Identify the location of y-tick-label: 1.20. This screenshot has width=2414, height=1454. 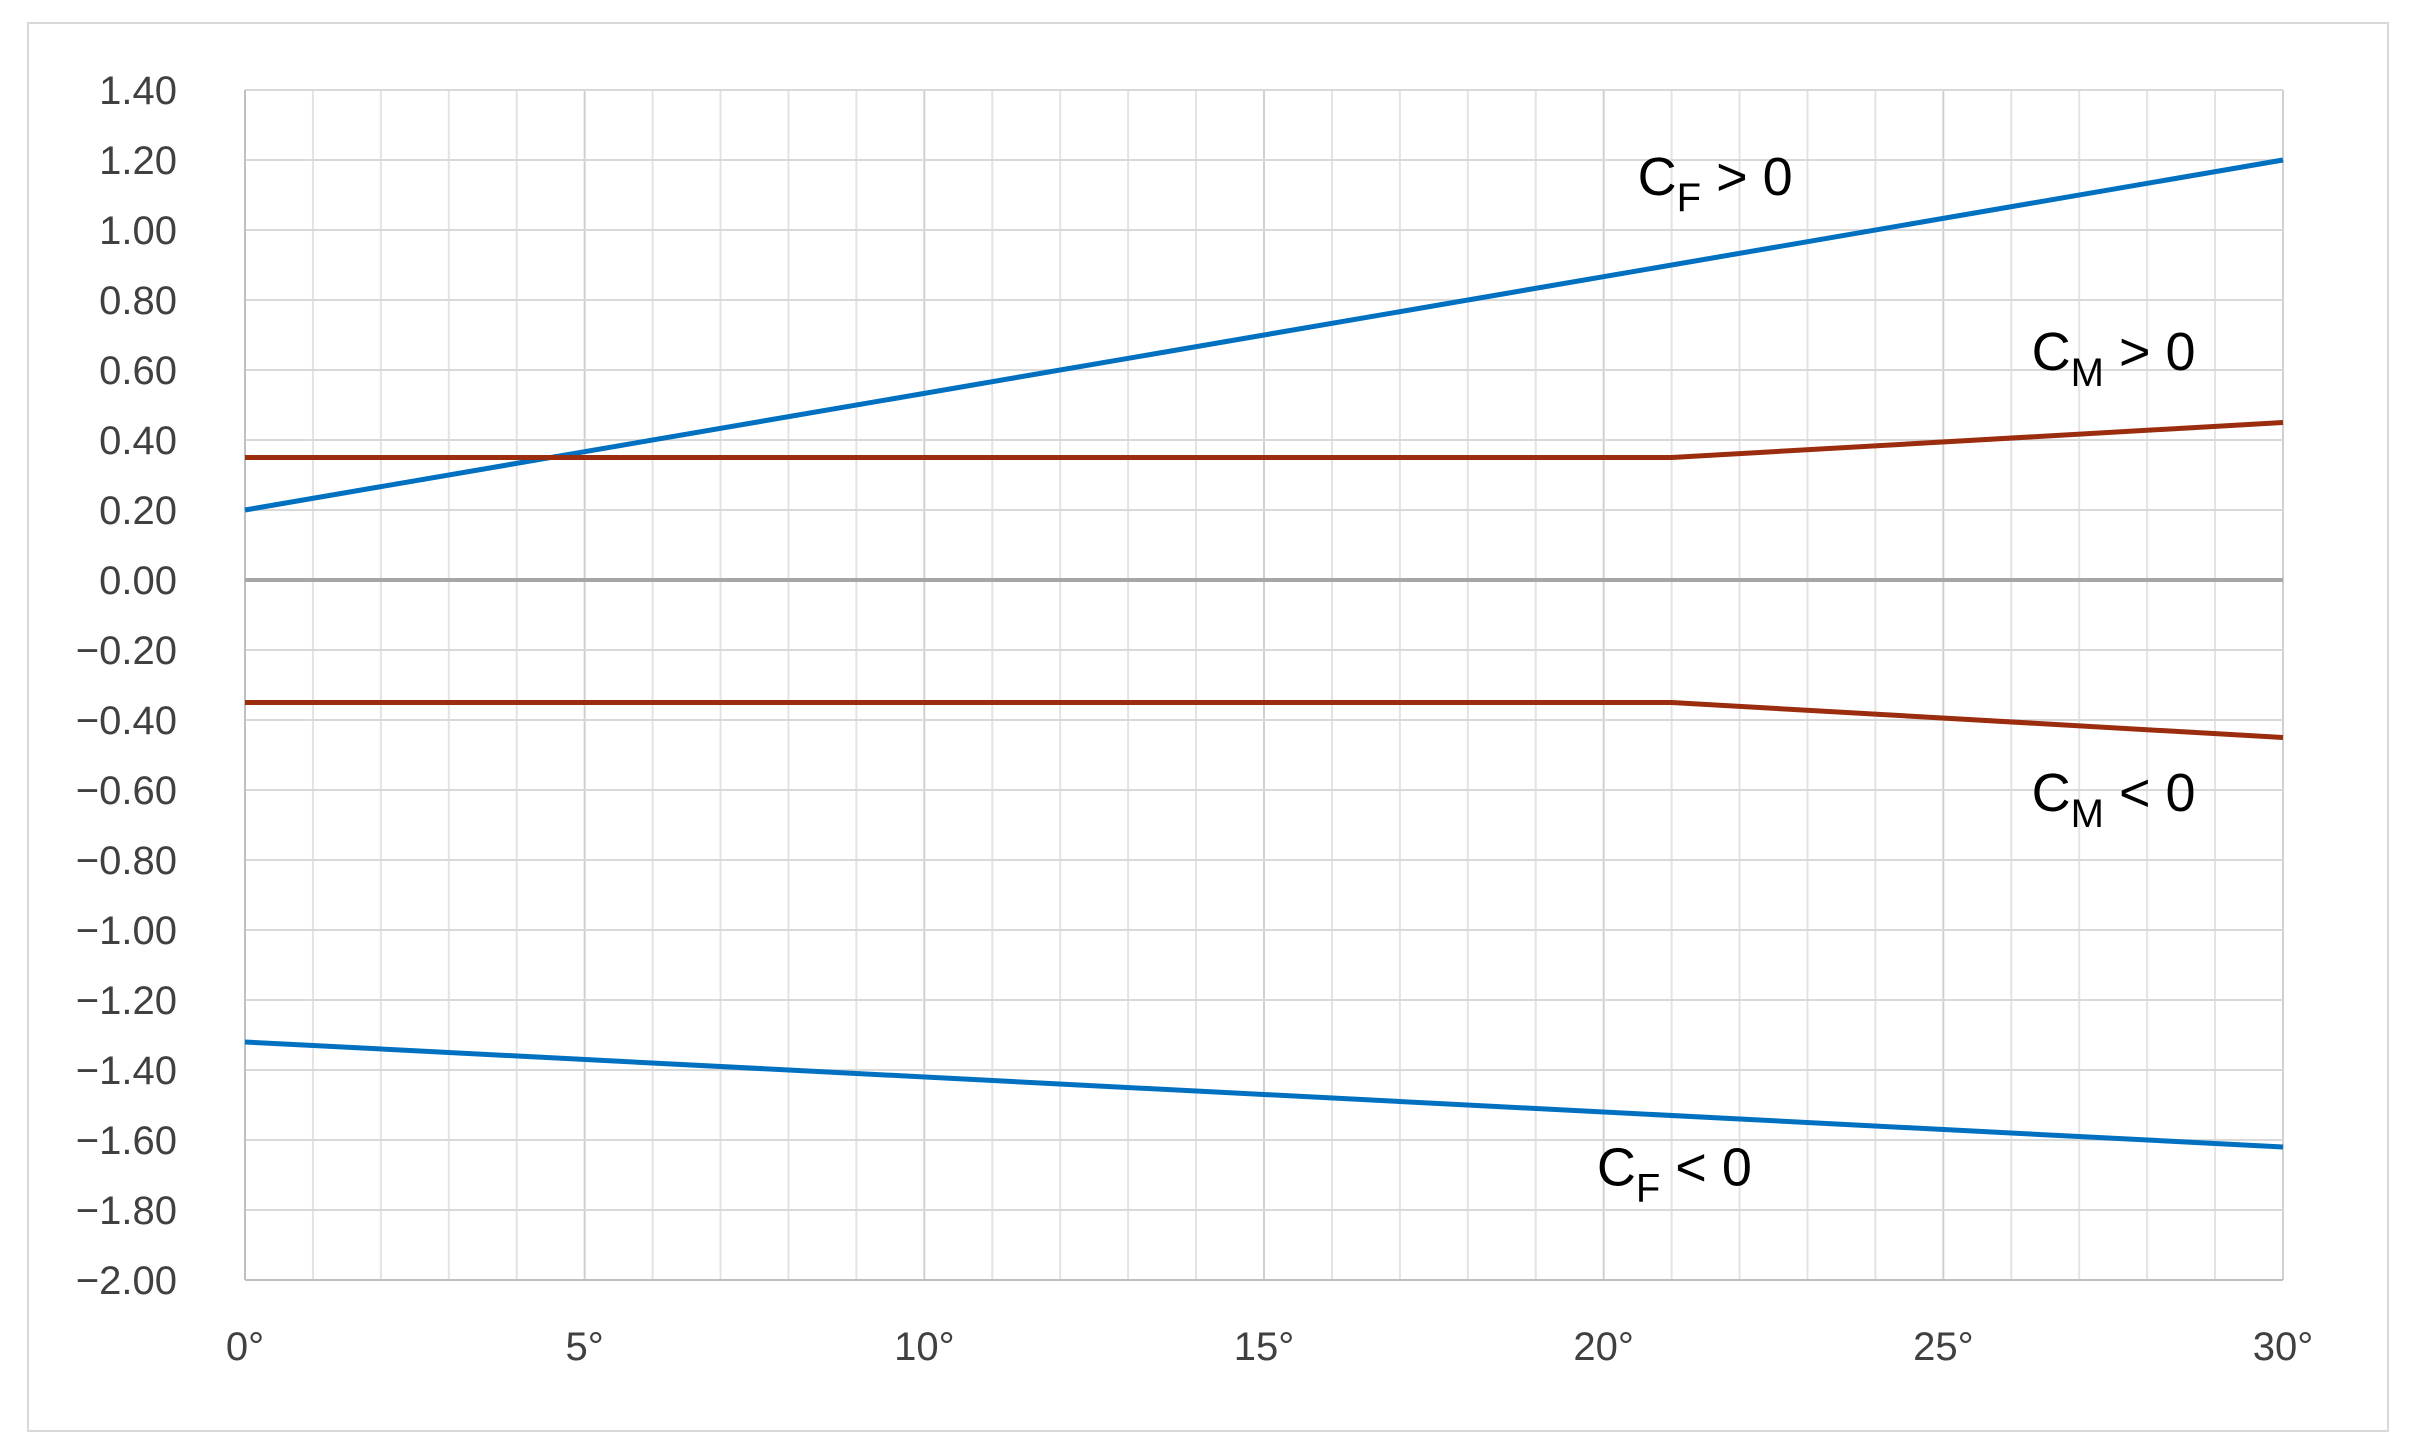
(138, 161).